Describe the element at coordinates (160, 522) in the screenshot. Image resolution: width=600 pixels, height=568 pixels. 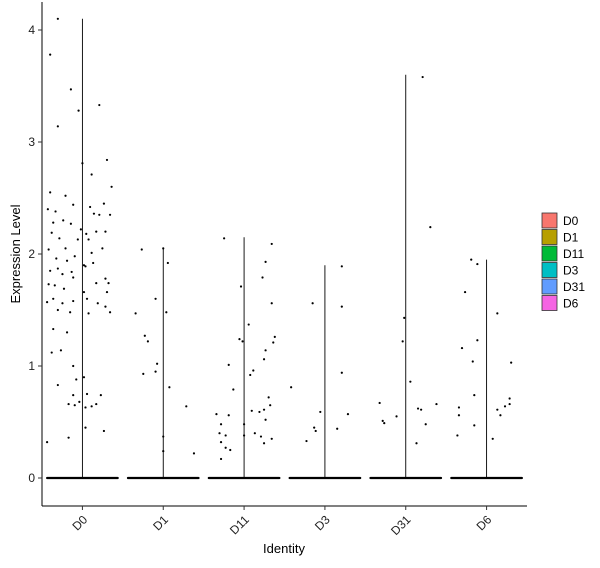
I see `x-tick-label: D1` at that location.